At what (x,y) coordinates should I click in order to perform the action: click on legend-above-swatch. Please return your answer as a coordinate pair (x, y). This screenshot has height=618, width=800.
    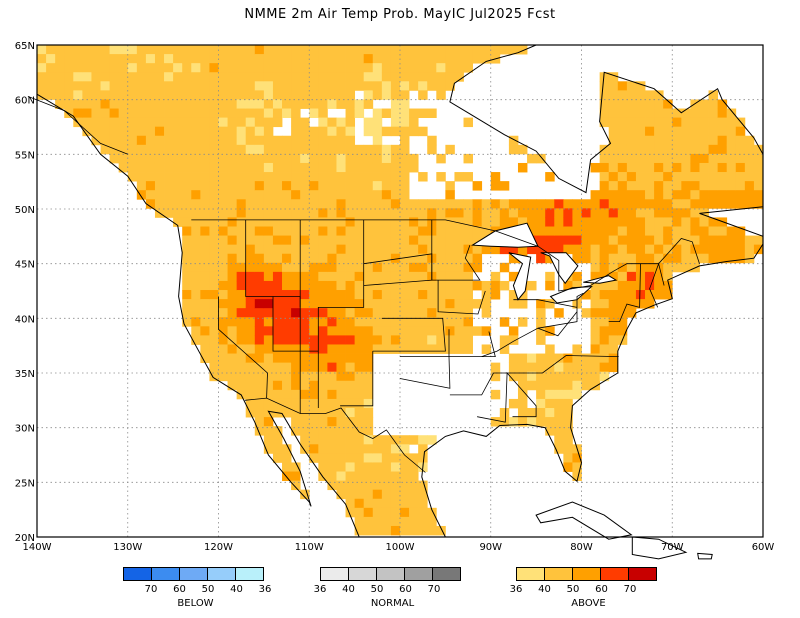
    Looking at the image, I should click on (558, 574).